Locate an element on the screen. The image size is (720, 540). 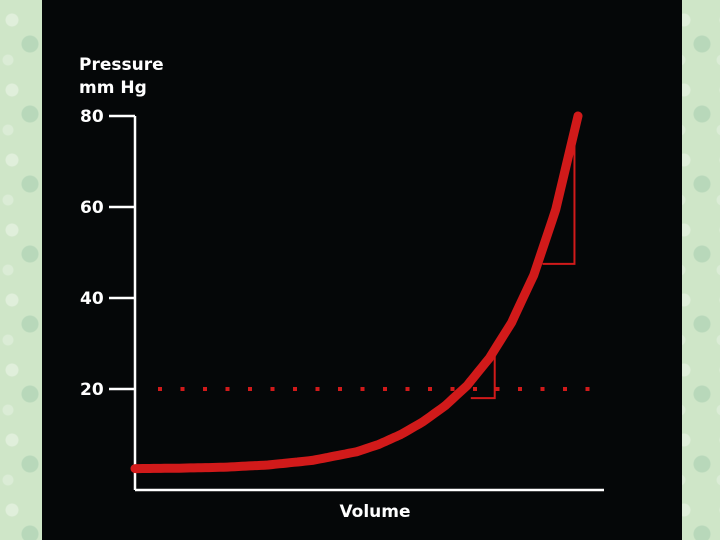
y-tick-label: 80 is located at coordinates (92, 117).